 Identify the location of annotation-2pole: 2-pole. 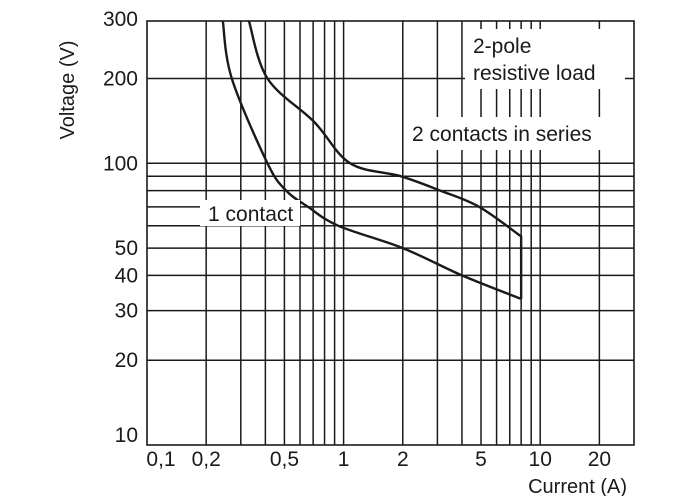
(502, 46).